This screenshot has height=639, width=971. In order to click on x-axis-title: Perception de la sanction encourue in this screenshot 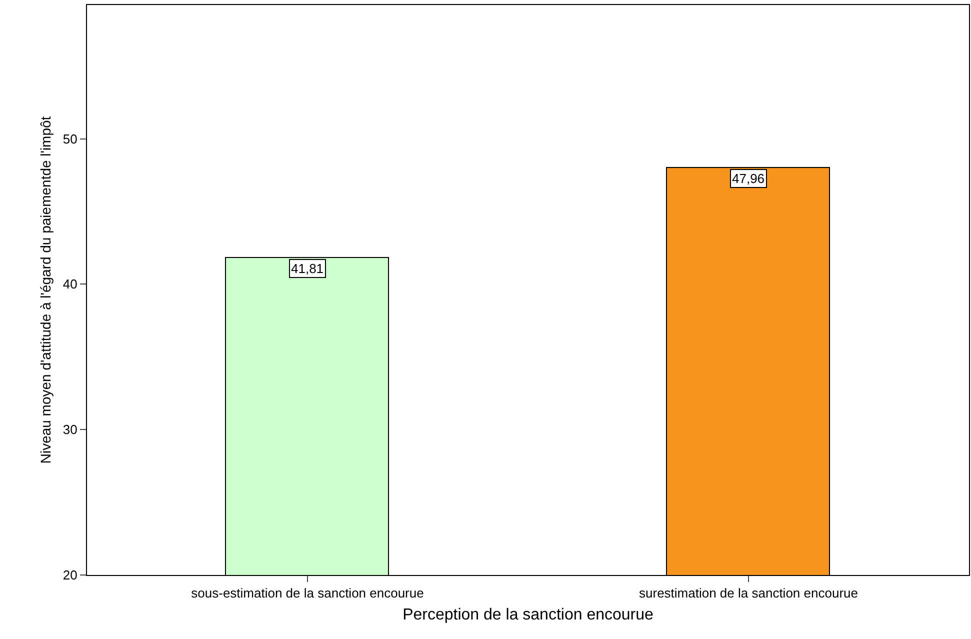, I will do `click(528, 615)`.